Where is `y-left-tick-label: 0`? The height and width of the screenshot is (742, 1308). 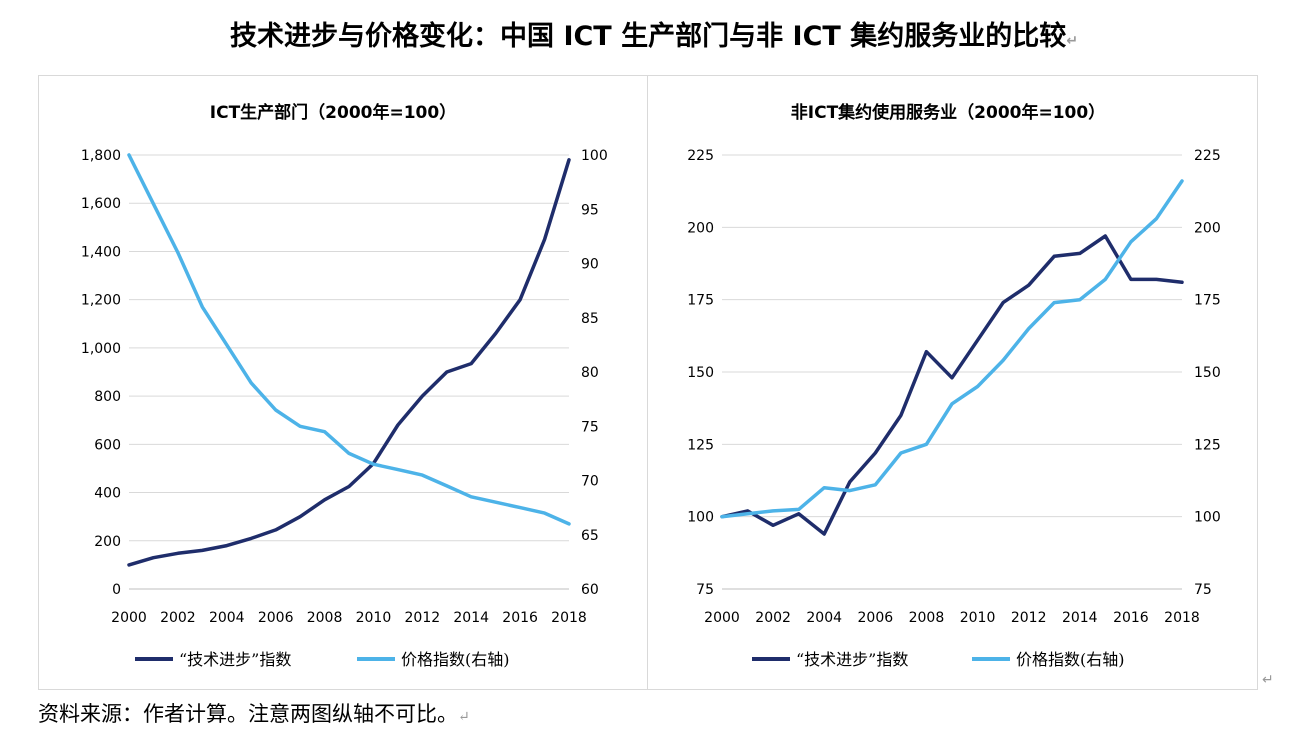
y-left-tick-label: 0 is located at coordinates (116, 590).